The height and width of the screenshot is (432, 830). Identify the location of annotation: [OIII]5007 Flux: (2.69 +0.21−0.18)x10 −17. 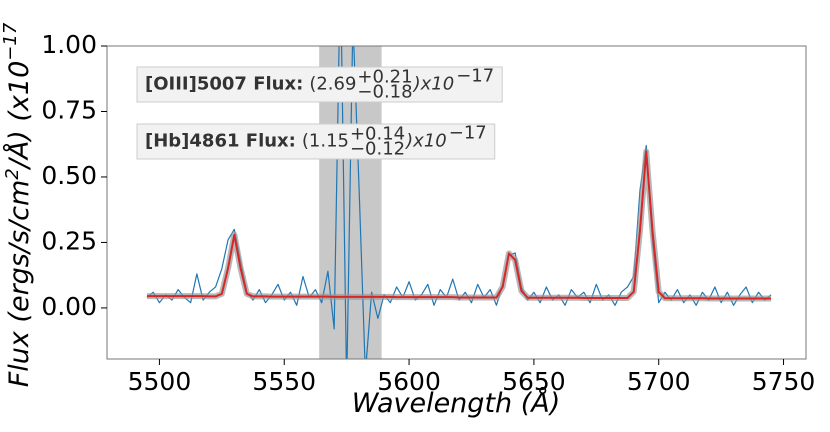
(319, 84).